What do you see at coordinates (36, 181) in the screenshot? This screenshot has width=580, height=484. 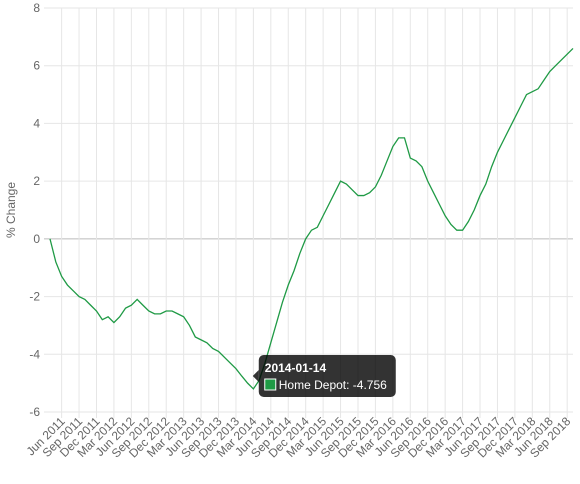 I see `y-tick-label: 2` at bounding box center [36, 181].